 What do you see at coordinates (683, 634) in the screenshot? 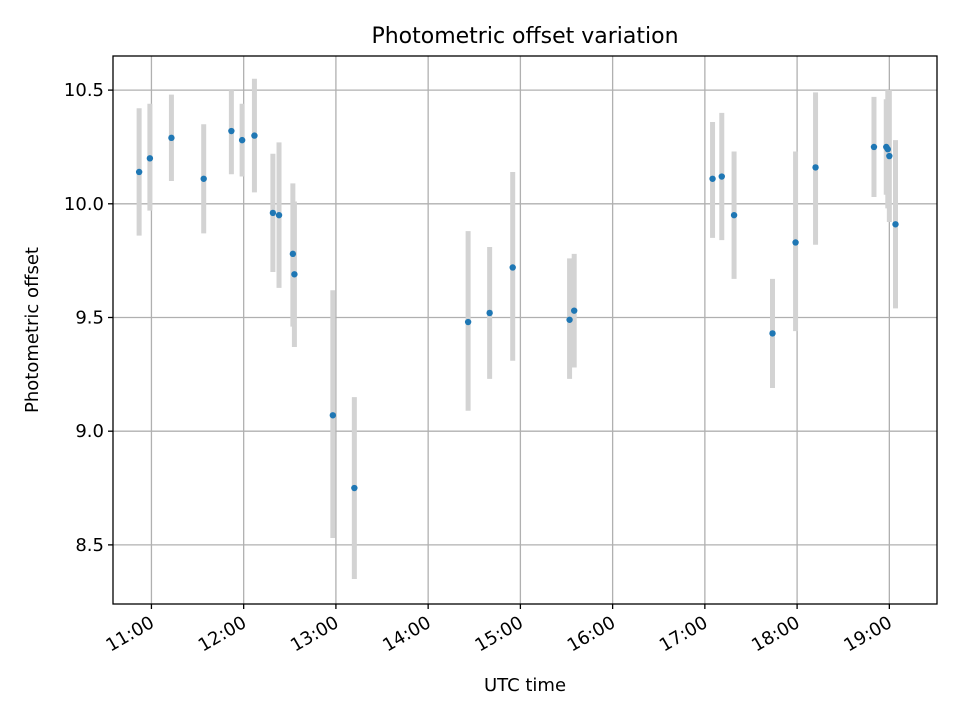
I see `x-tick-label: 17:00` at bounding box center [683, 634].